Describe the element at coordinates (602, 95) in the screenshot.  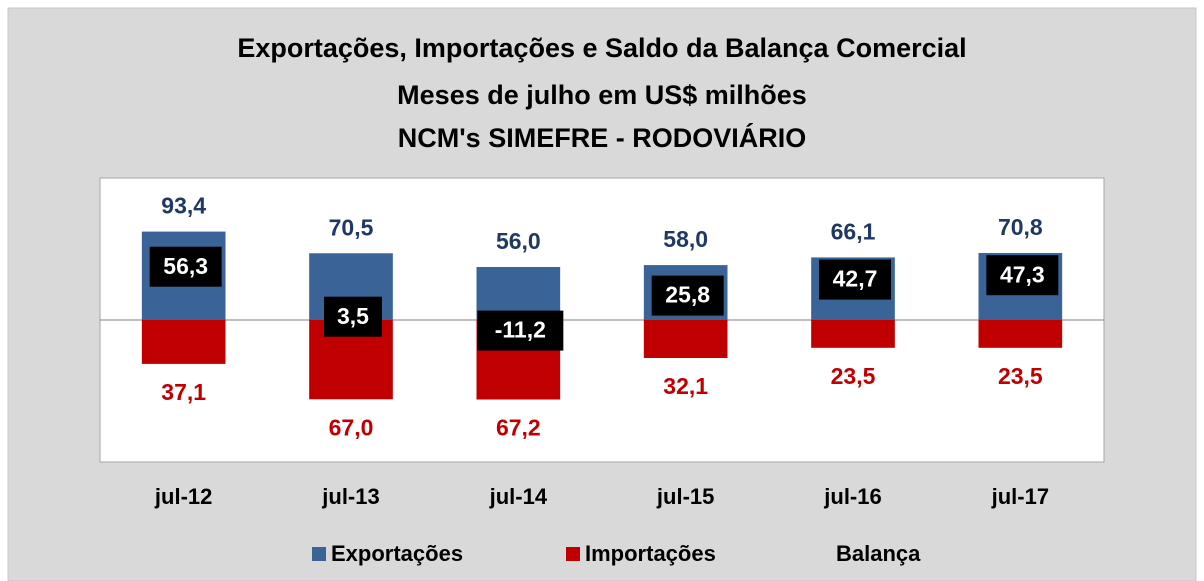
I see `chart-subtitle: Meses de julho em US$ milhões` at that location.